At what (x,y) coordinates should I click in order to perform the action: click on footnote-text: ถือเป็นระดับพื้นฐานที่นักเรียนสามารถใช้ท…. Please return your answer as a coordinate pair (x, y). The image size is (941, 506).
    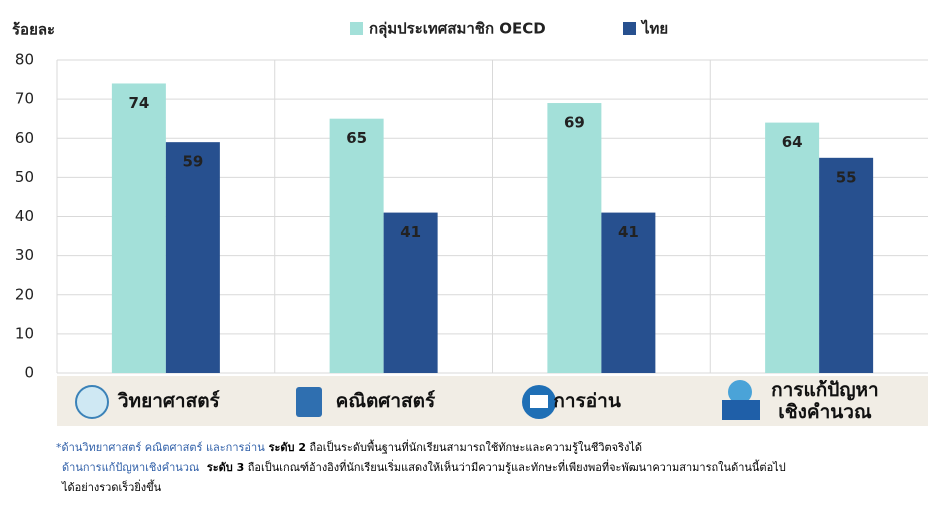
    Looking at the image, I should click on (474, 447).